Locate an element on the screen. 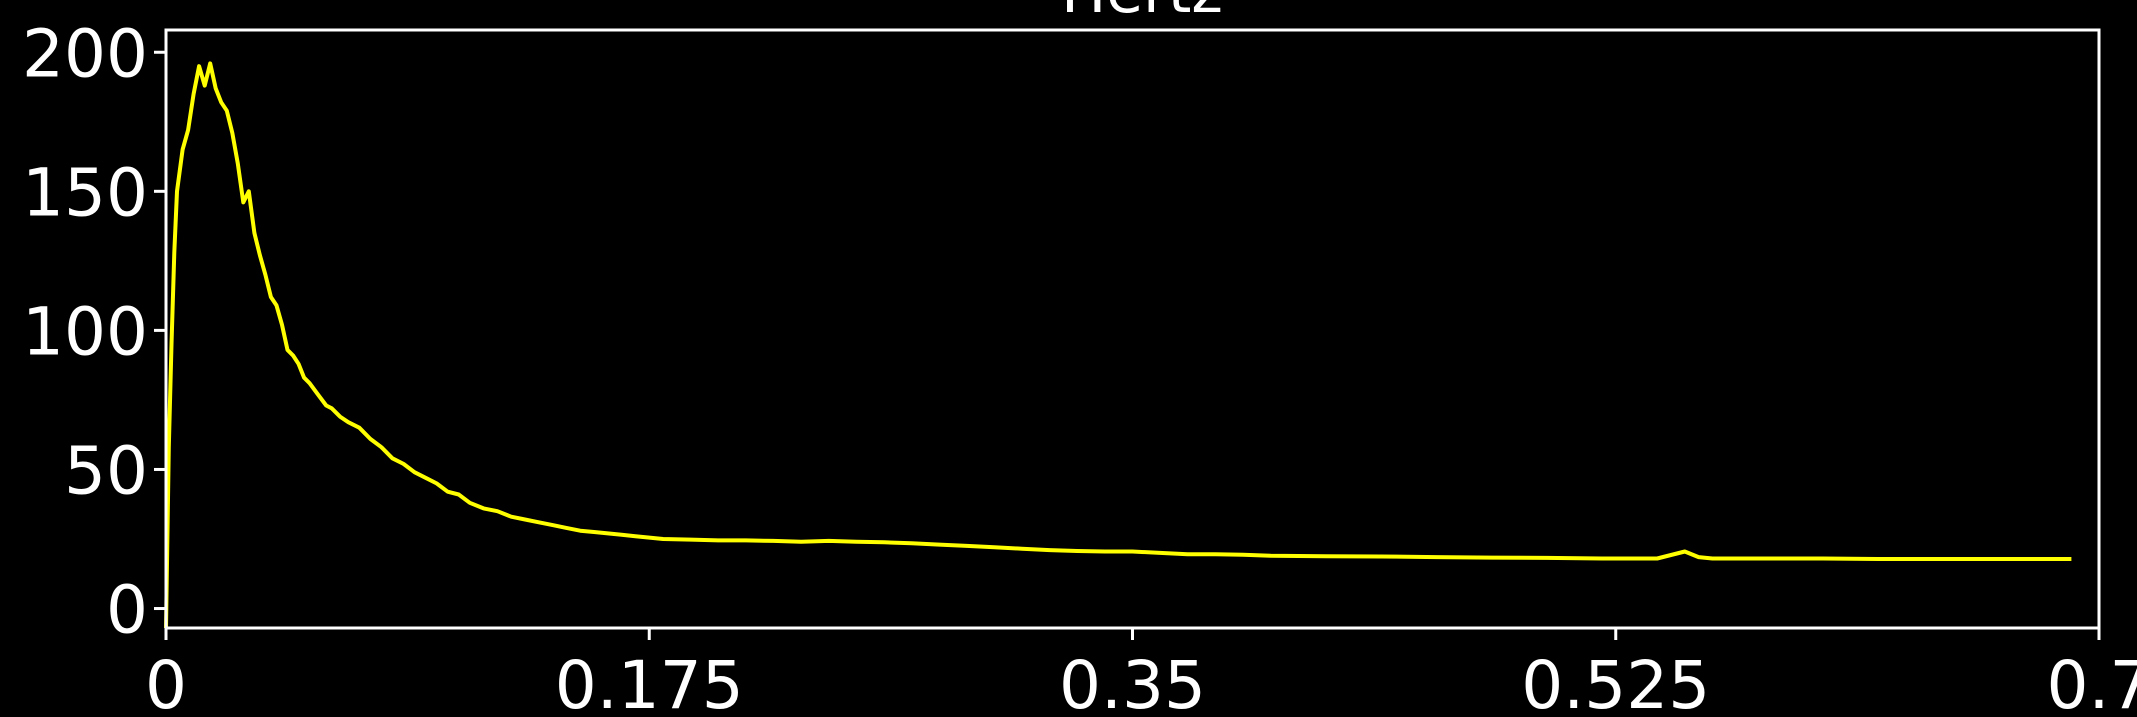  x-tick-label: 0 is located at coordinates (166, 682).